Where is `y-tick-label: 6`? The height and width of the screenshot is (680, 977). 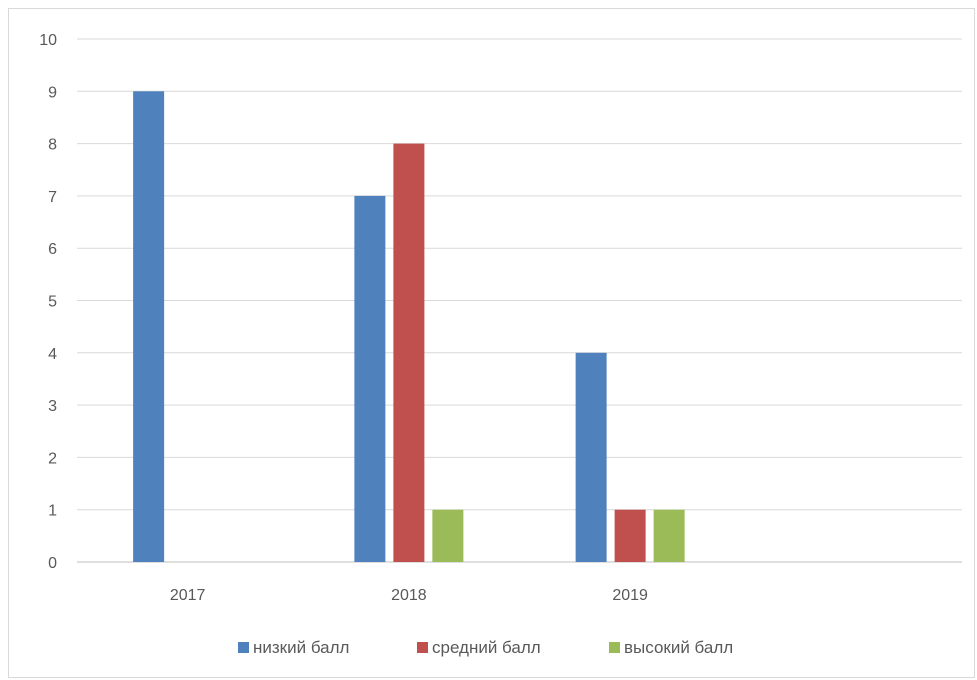 y-tick-label: 6 is located at coordinates (52, 249).